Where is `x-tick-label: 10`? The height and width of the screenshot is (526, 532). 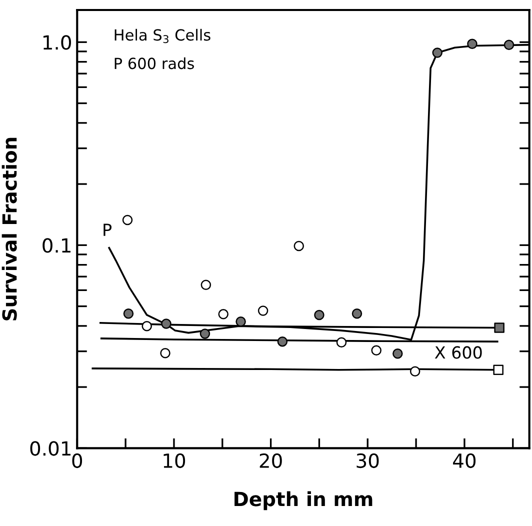
x-tick-label: 10 is located at coordinates (175, 460).